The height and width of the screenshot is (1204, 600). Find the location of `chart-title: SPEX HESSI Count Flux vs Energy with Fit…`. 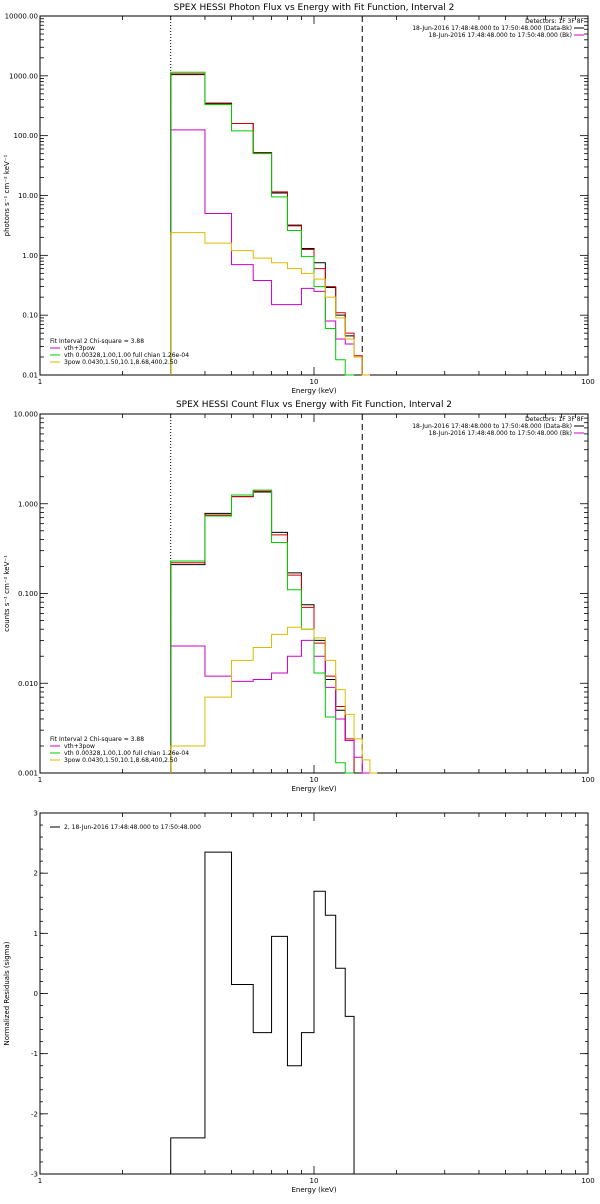

chart-title: SPEX HESSI Count Flux vs Energy with Fit… is located at coordinates (314, 405).